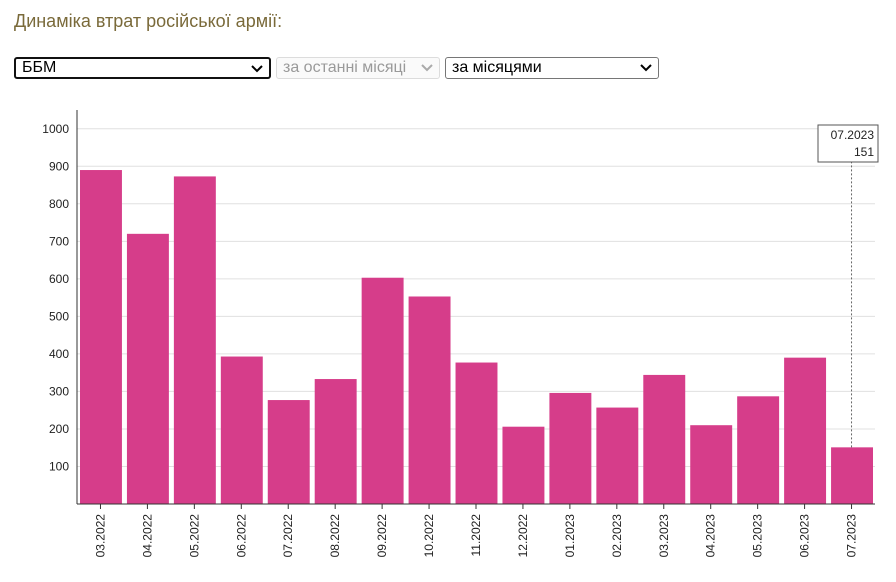 The width and height of the screenshot is (896, 582). Describe the element at coordinates (335, 536) in the screenshot. I see `x-tick-label: 08.2022` at that location.